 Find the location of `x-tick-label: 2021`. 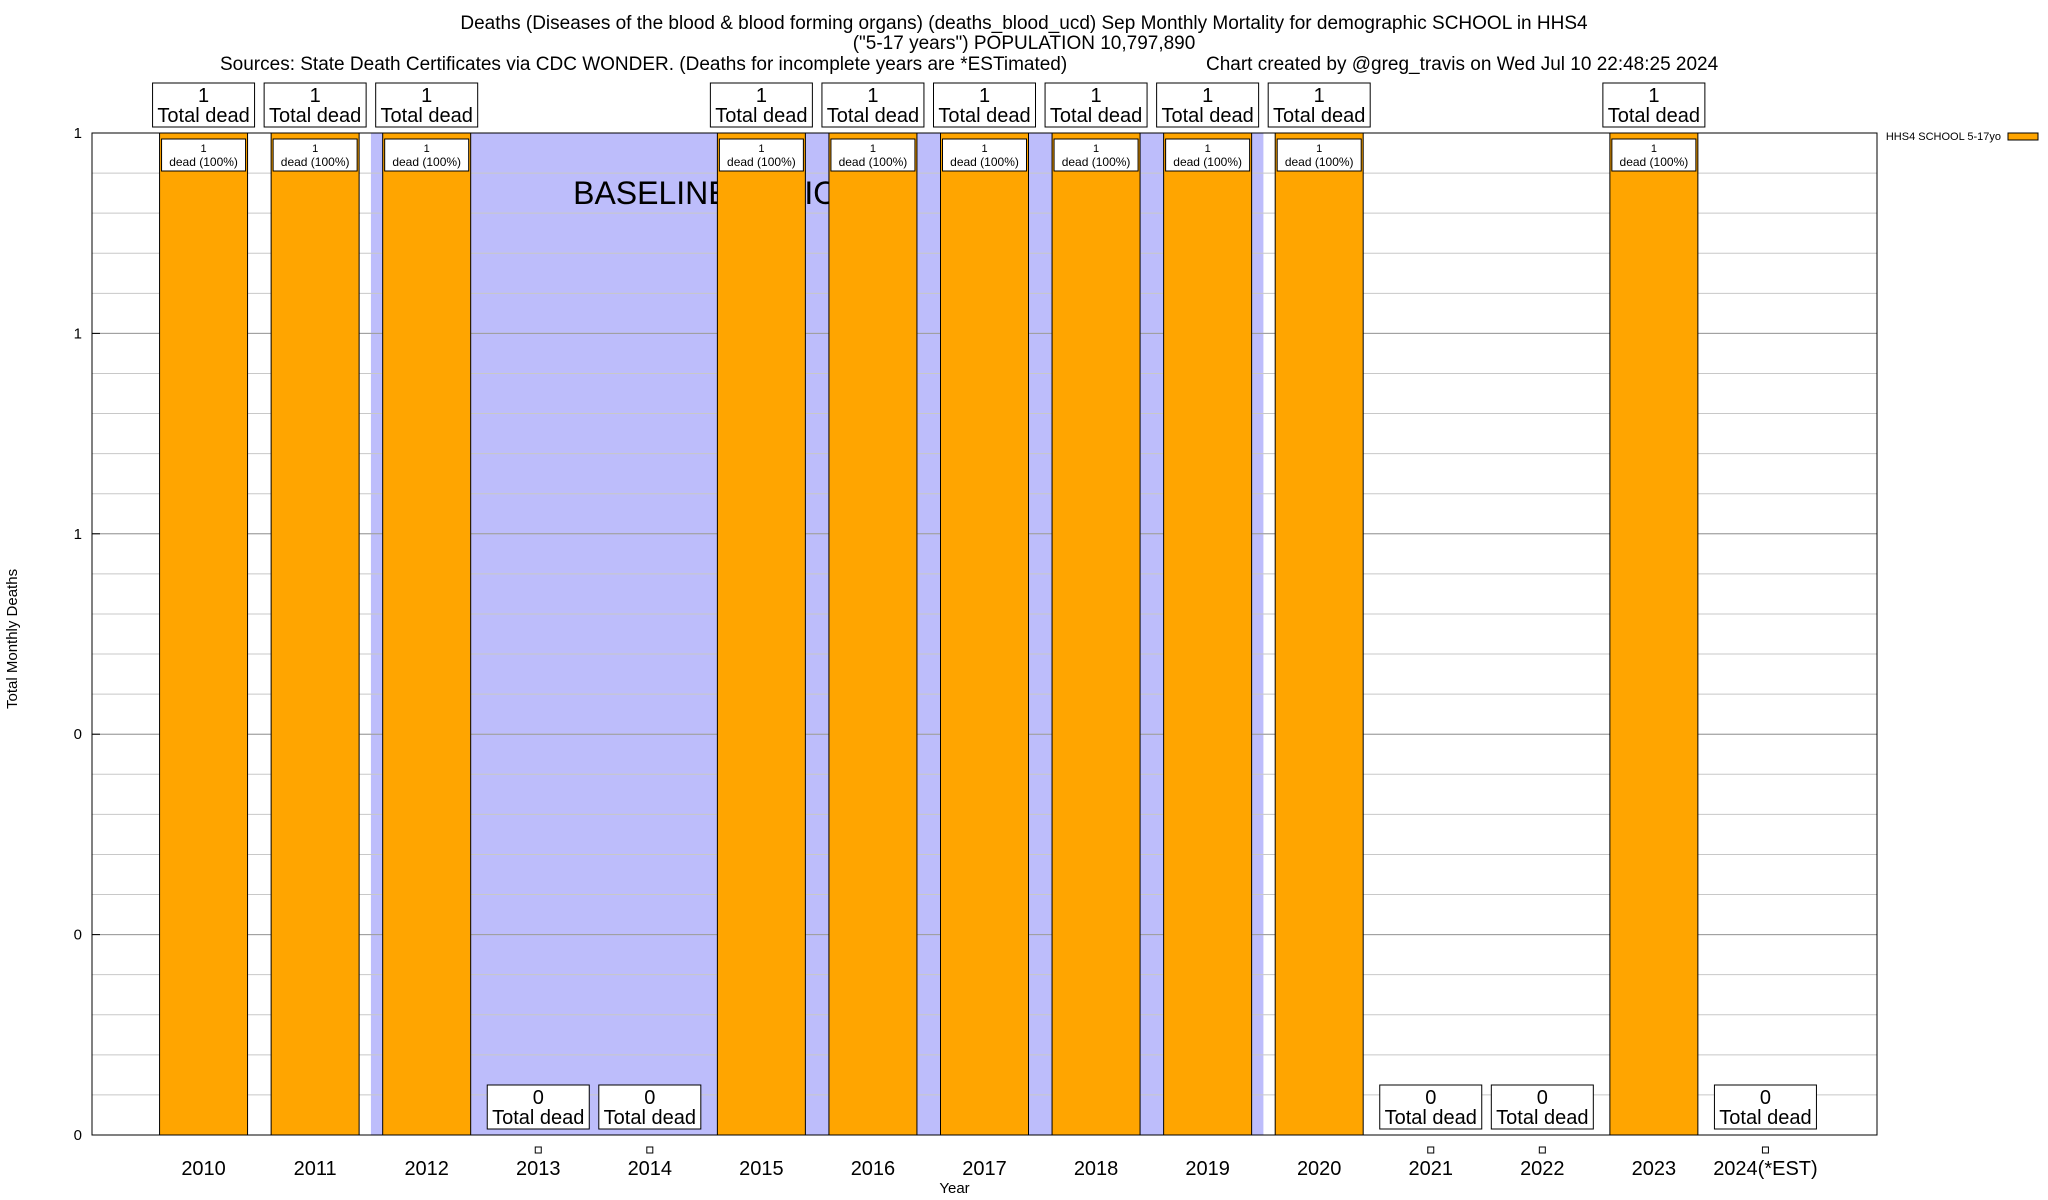

x-tick-label: 2021 is located at coordinates (1431, 1169).